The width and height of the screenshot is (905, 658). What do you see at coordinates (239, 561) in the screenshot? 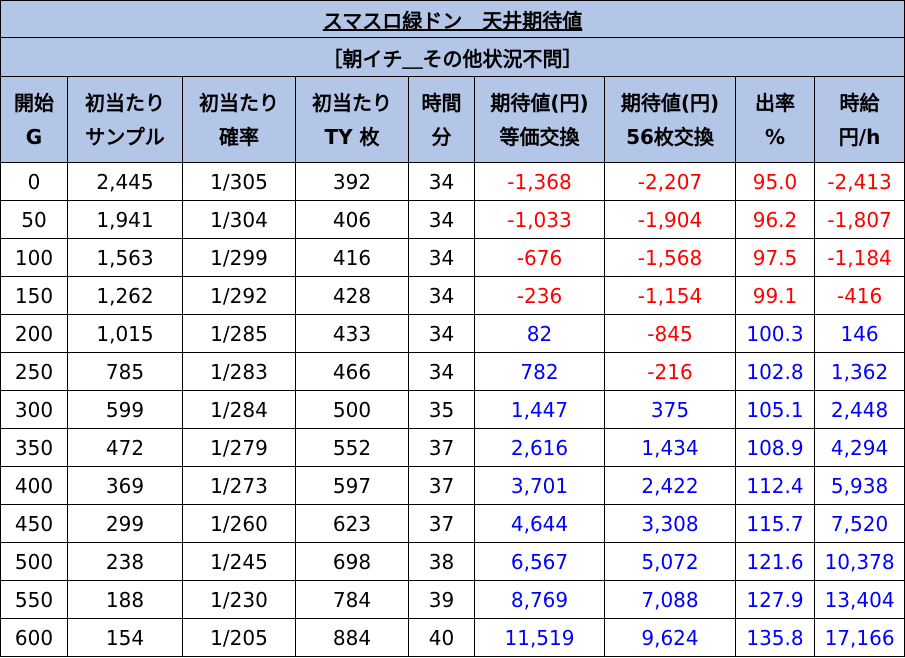
I see `cell-first-hit-probability: 1/245` at bounding box center [239, 561].